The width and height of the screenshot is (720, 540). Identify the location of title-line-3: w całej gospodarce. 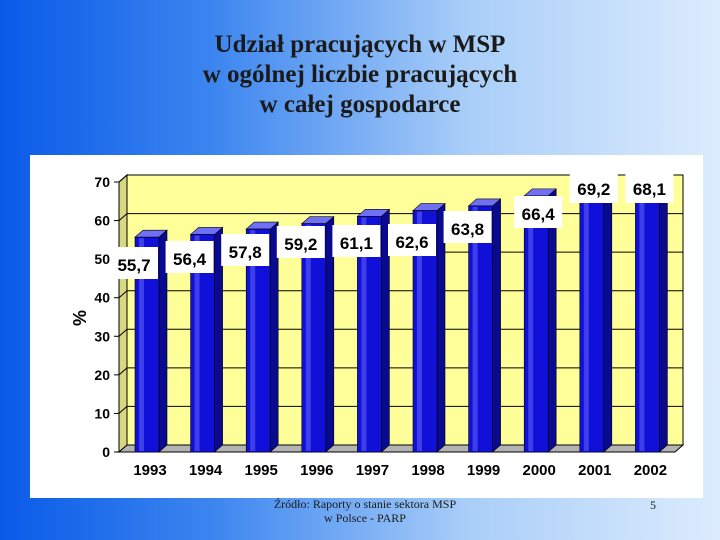
(360, 104).